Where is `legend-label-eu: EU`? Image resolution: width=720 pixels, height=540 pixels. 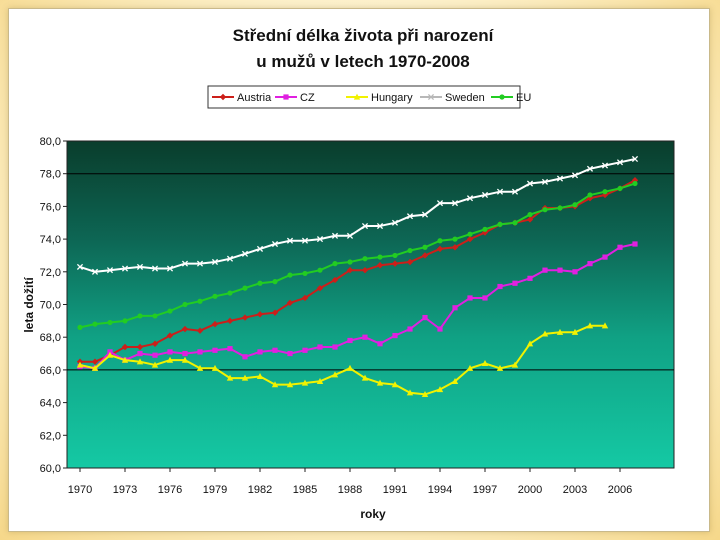
legend-label-eu: EU is located at coordinates (523, 98).